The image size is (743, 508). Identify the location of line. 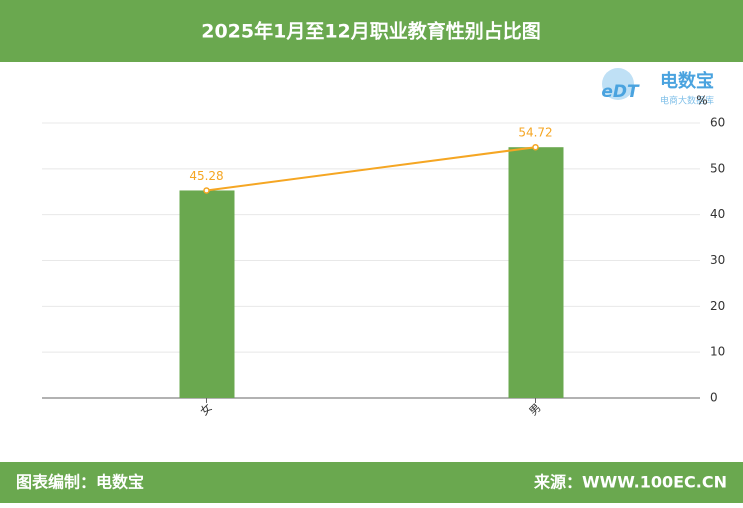
(371, 169).